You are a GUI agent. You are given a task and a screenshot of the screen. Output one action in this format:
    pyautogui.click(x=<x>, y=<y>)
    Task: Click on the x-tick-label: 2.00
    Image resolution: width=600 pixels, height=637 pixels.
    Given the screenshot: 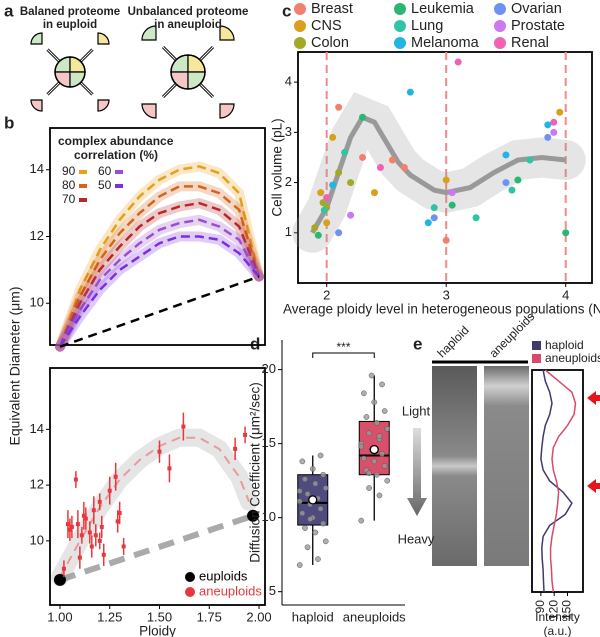 What is the action you would take?
    pyautogui.click(x=258, y=616)
    